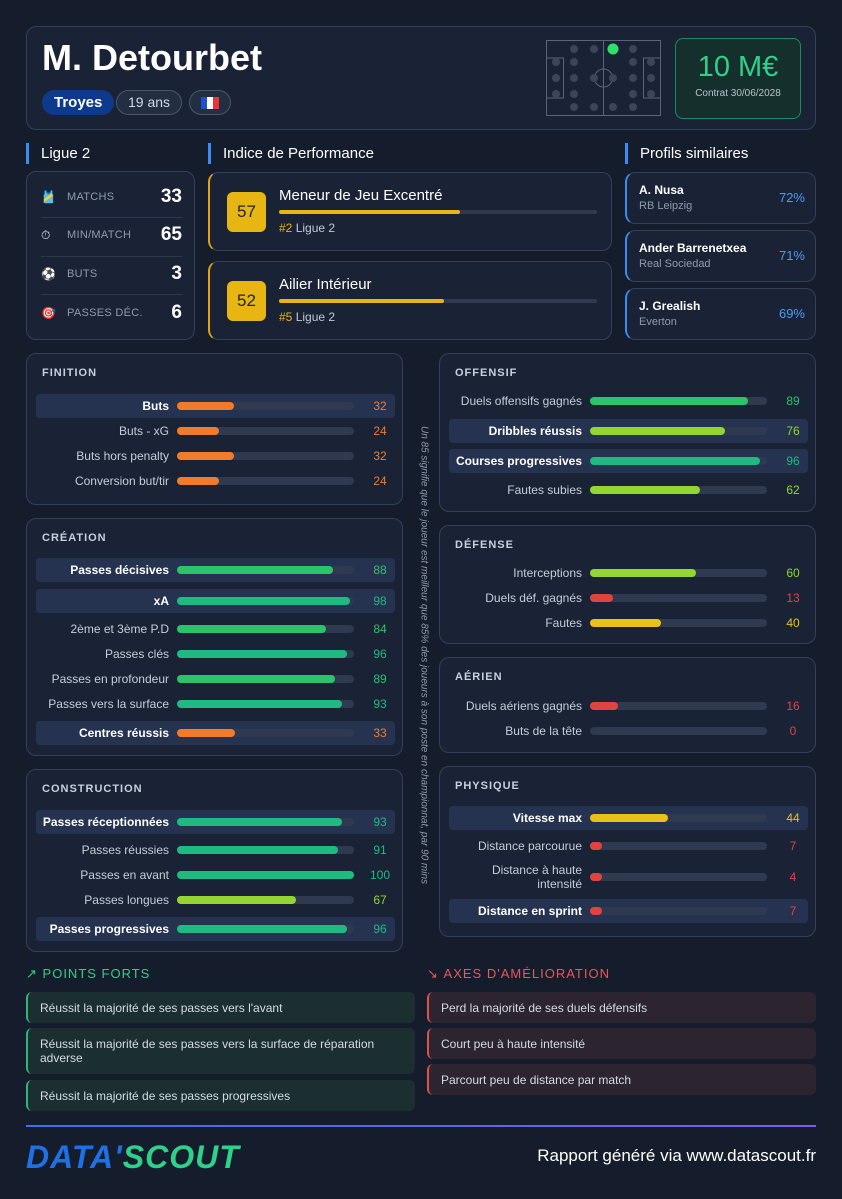  Describe the element at coordinates (152, 57) in the screenshot. I see `player-name: M. Detourbet` at that location.